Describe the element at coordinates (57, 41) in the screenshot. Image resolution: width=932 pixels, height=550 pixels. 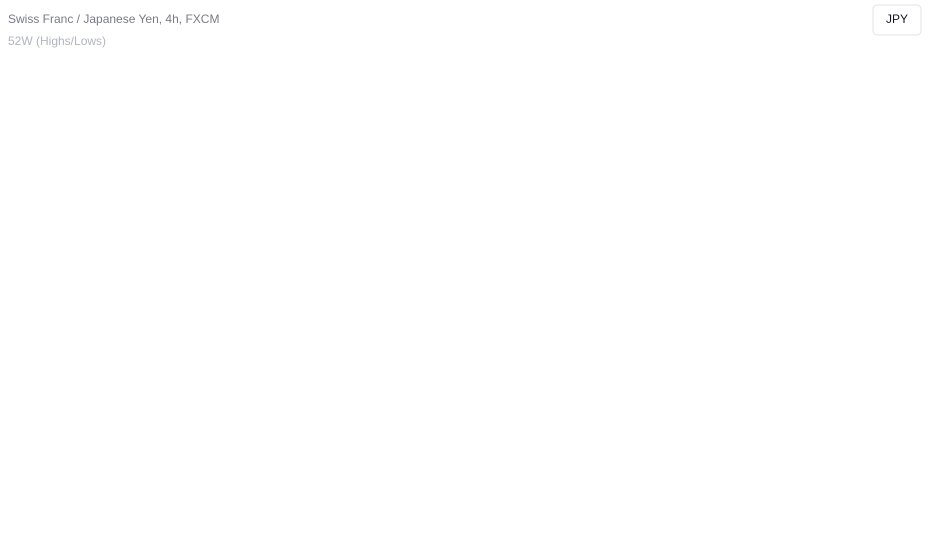
I see `indicator-label: 52W (Highs/Lows)` at that location.